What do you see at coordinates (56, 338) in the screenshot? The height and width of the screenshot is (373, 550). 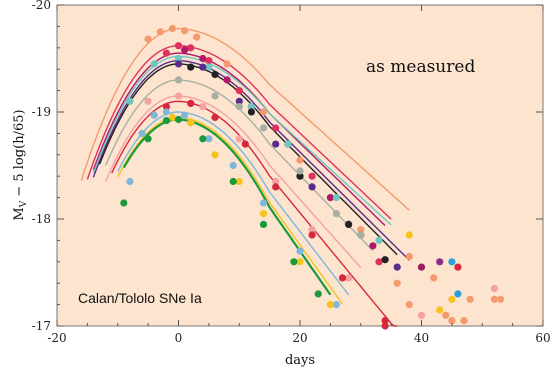 I see `x-tick-label: -20` at bounding box center [56, 338].